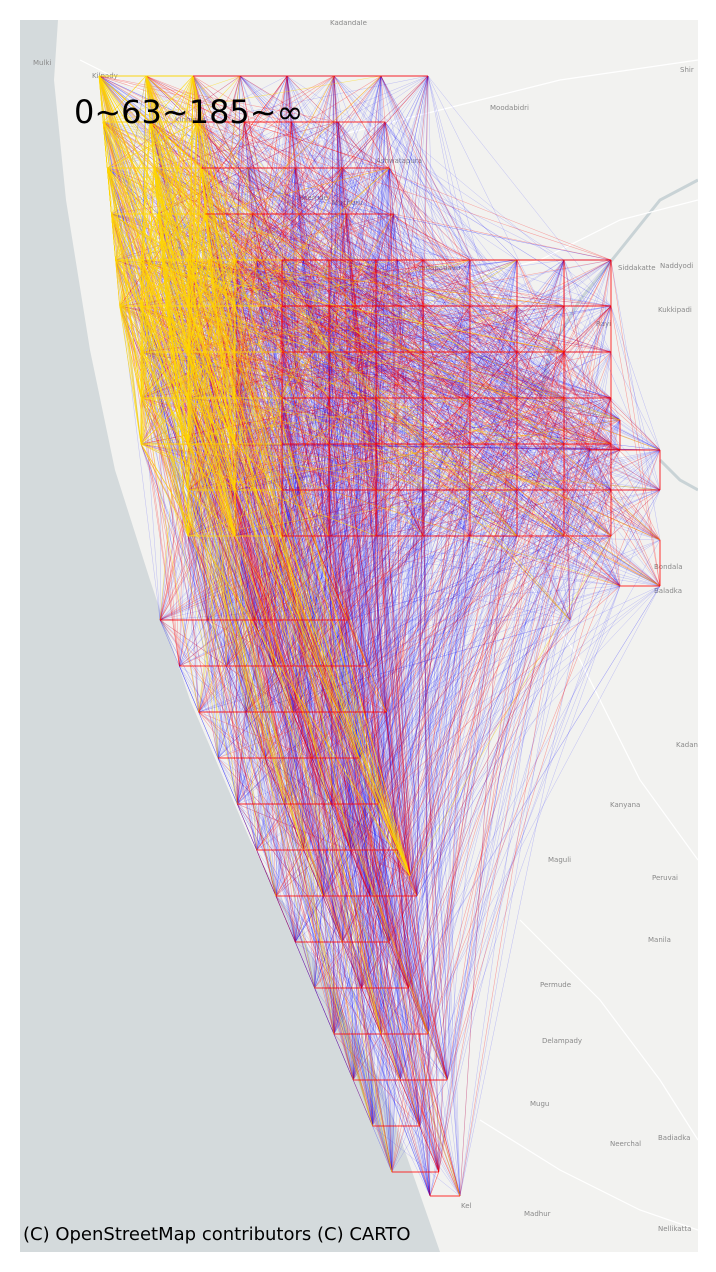 This screenshot has height=1272, width=716. I want to click on place-label: Baladka, so click(668, 591).